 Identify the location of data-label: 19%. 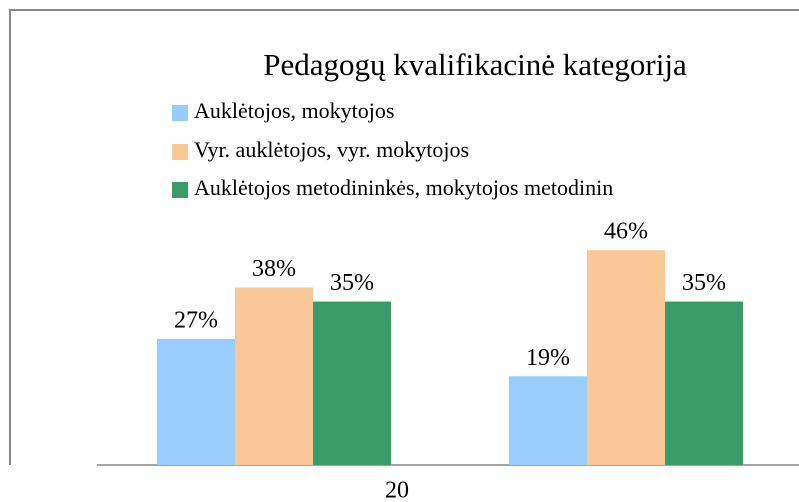
(548, 358).